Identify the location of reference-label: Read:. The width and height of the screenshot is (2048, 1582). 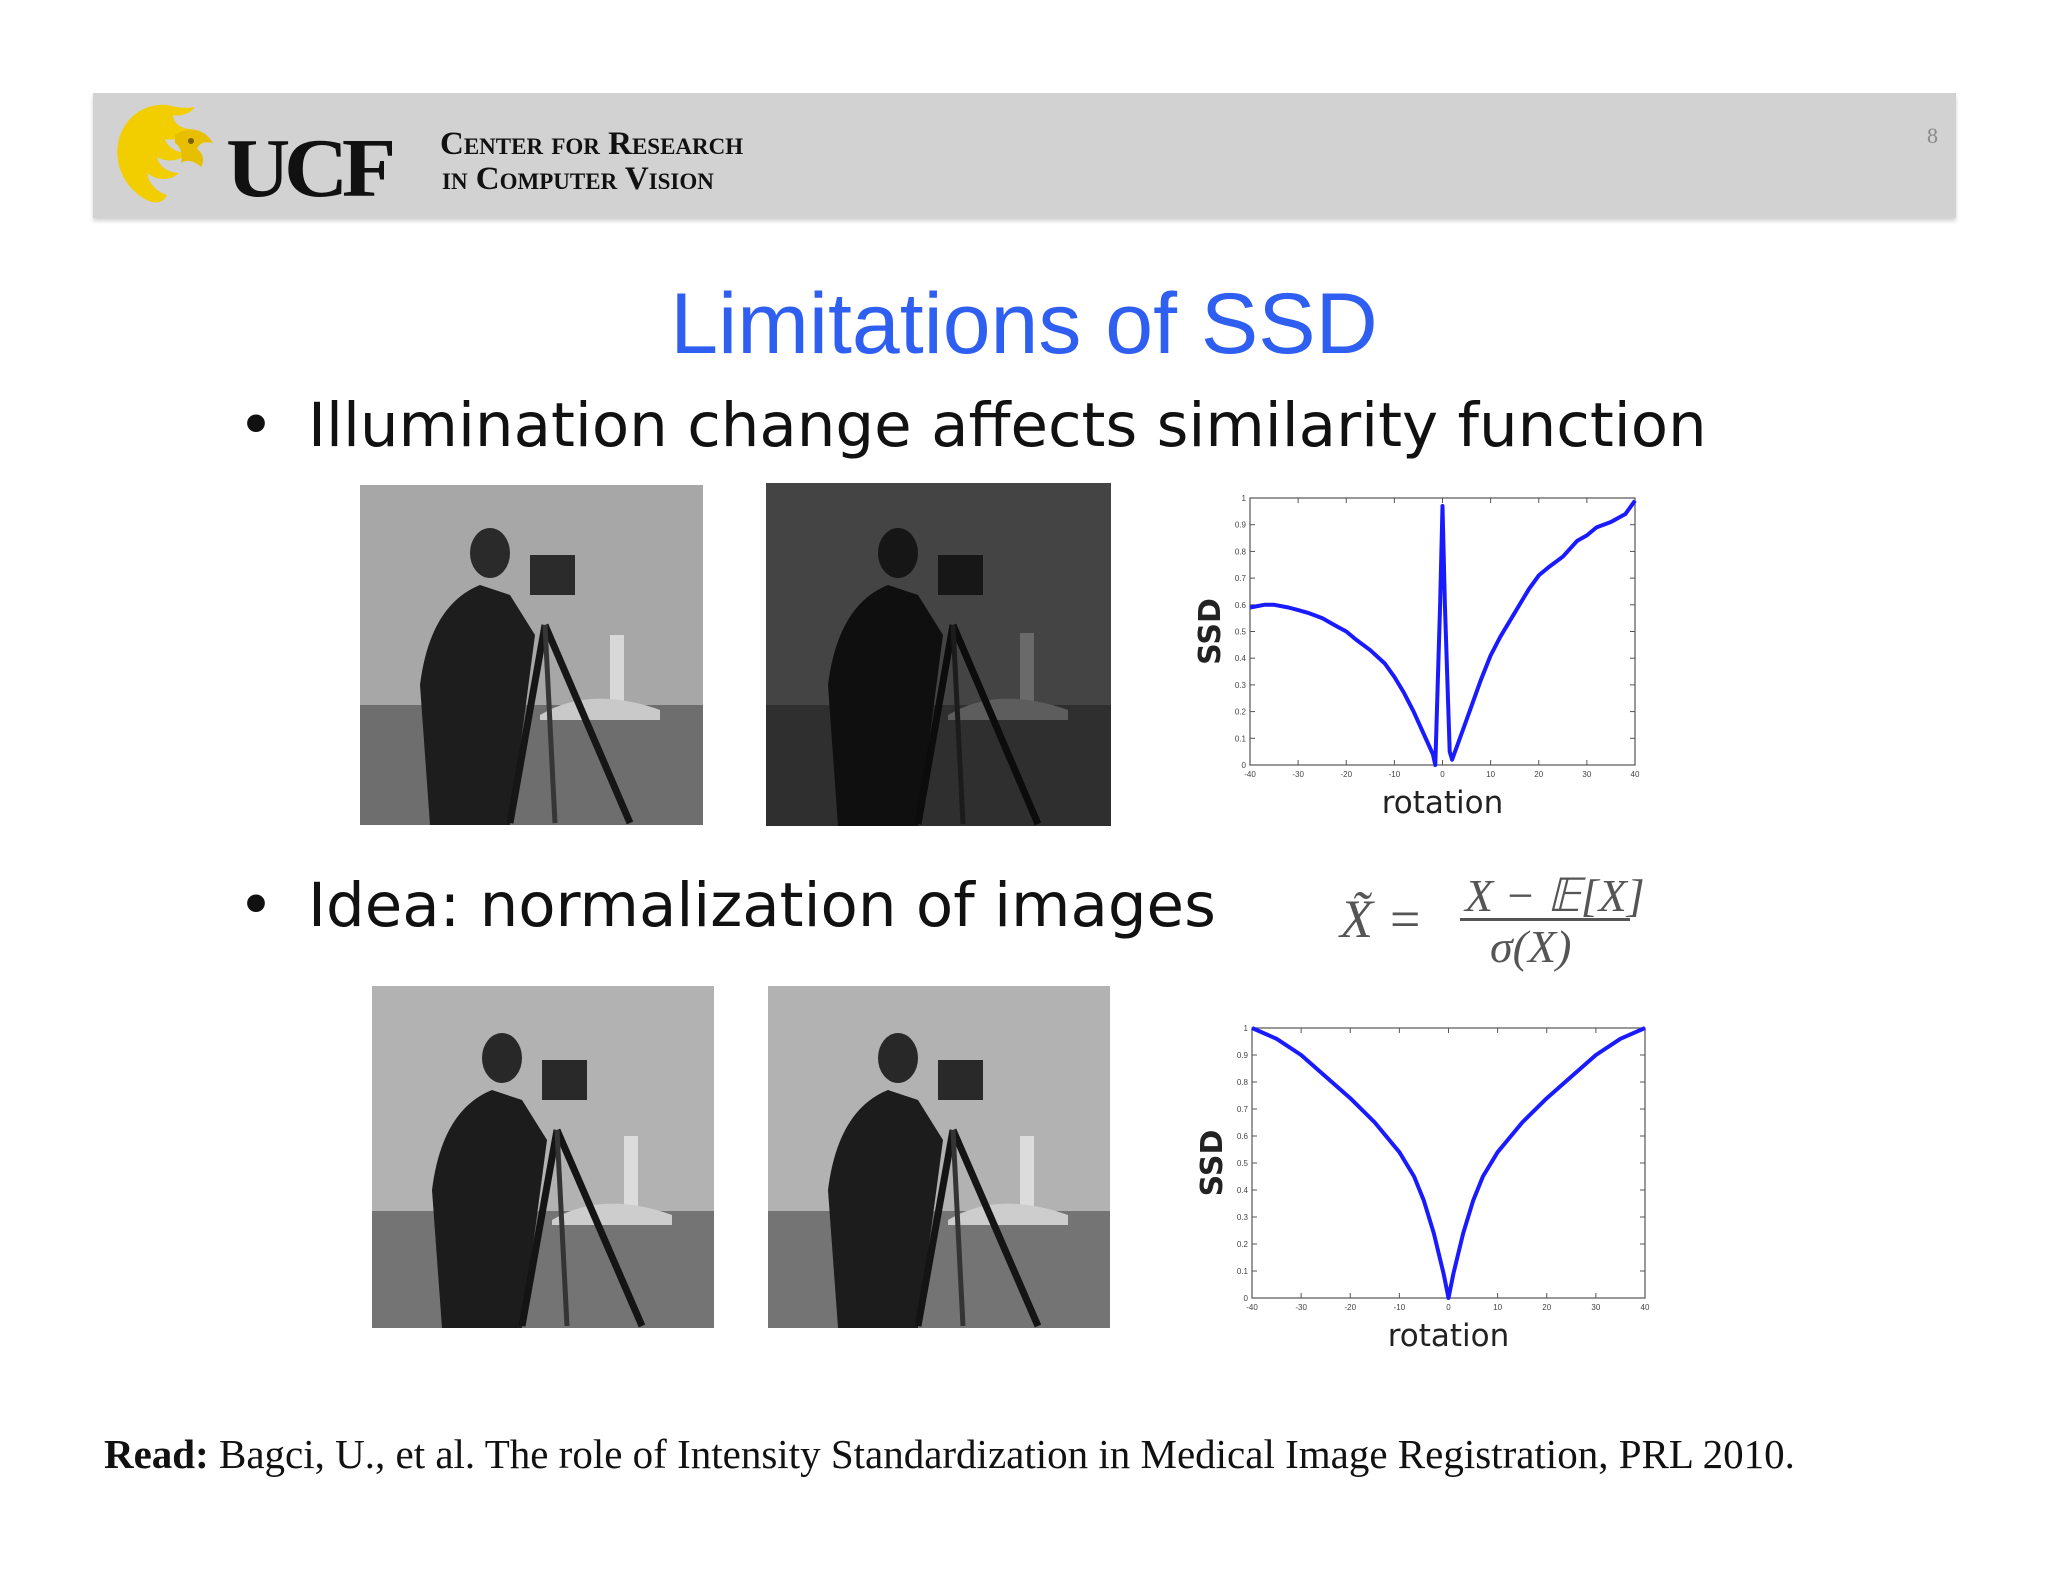
(156, 1454).